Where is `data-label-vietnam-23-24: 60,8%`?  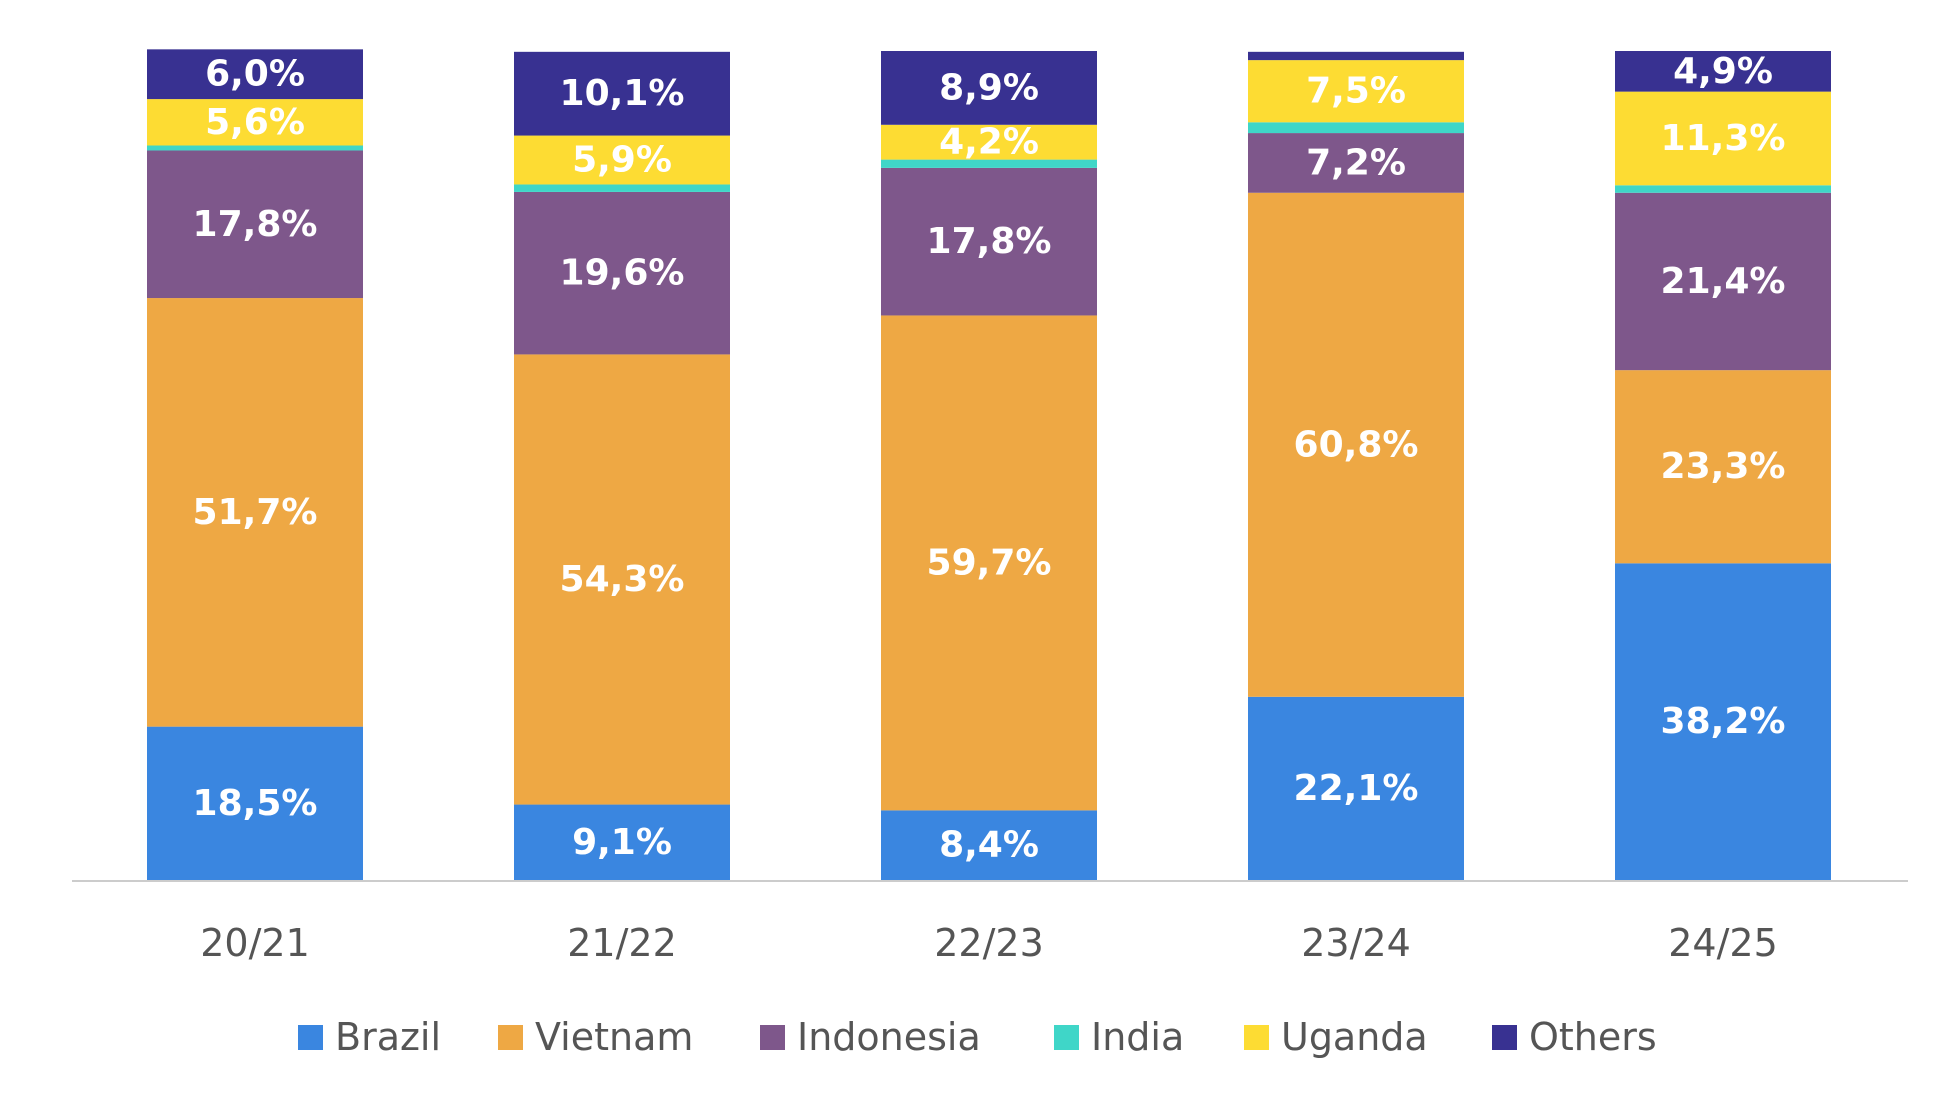
data-label-vietnam-23-24: 60,8% is located at coordinates (1356, 444).